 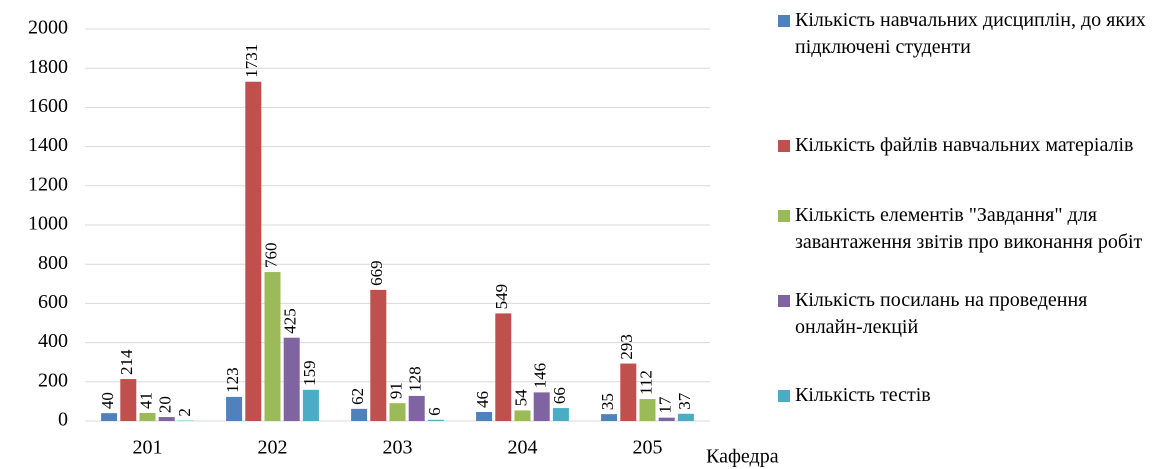 I want to click on value-label: 62, so click(x=357, y=396).